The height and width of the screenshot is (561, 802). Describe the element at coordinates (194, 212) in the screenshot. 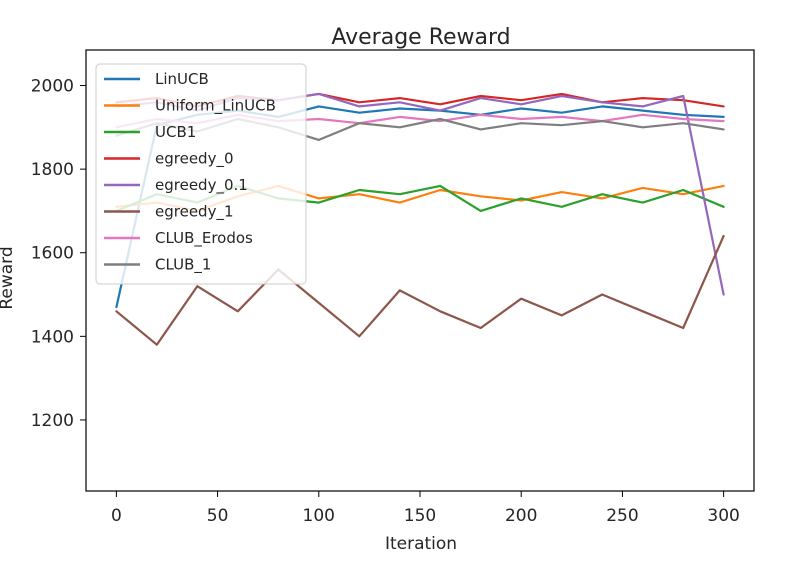

I see `legend-label: egreedy_1` at that location.